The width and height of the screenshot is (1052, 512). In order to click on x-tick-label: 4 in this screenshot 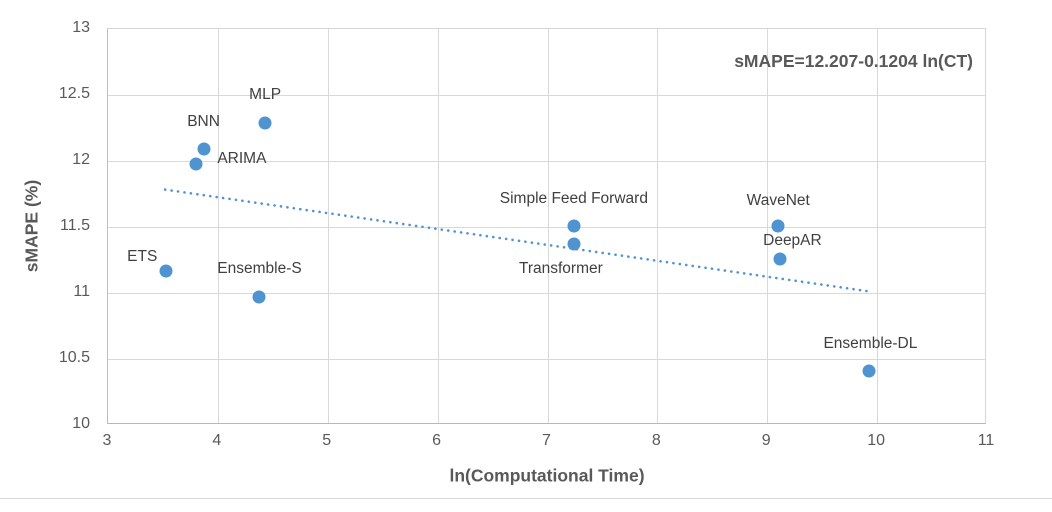, I will do `click(217, 440)`.